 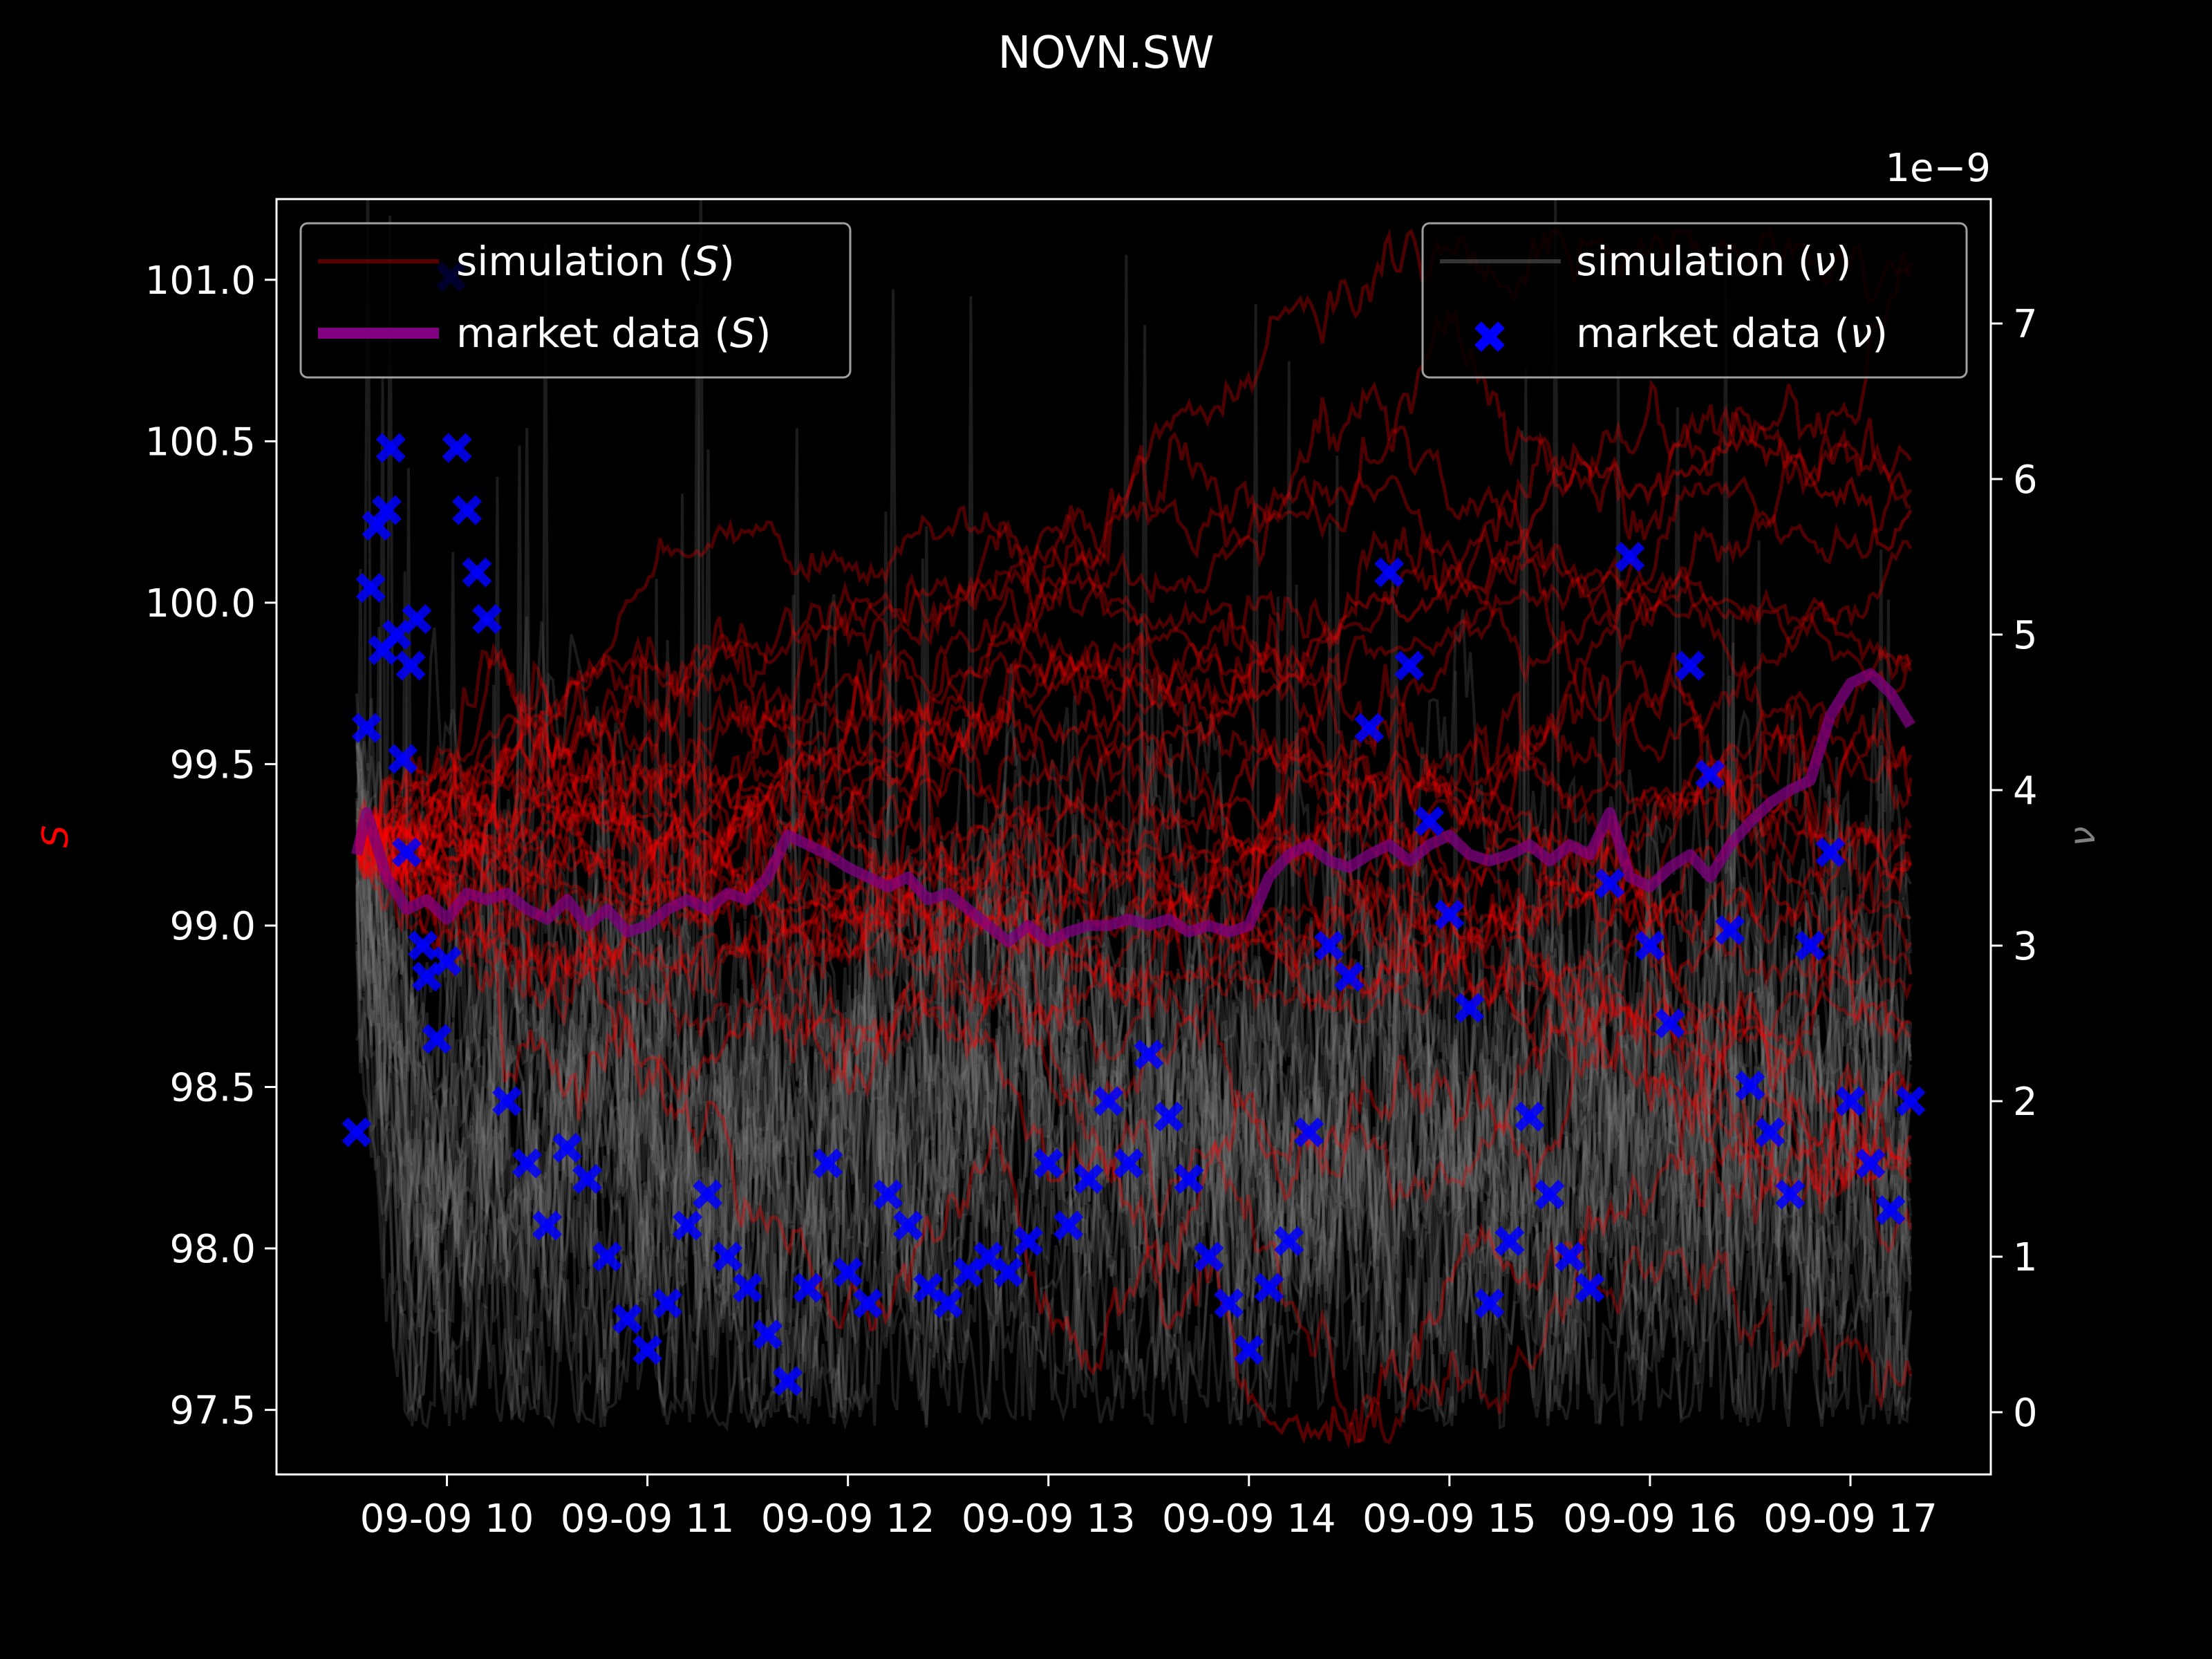 I want to click on y-right-tick-label: 5, so click(x=2026, y=636).